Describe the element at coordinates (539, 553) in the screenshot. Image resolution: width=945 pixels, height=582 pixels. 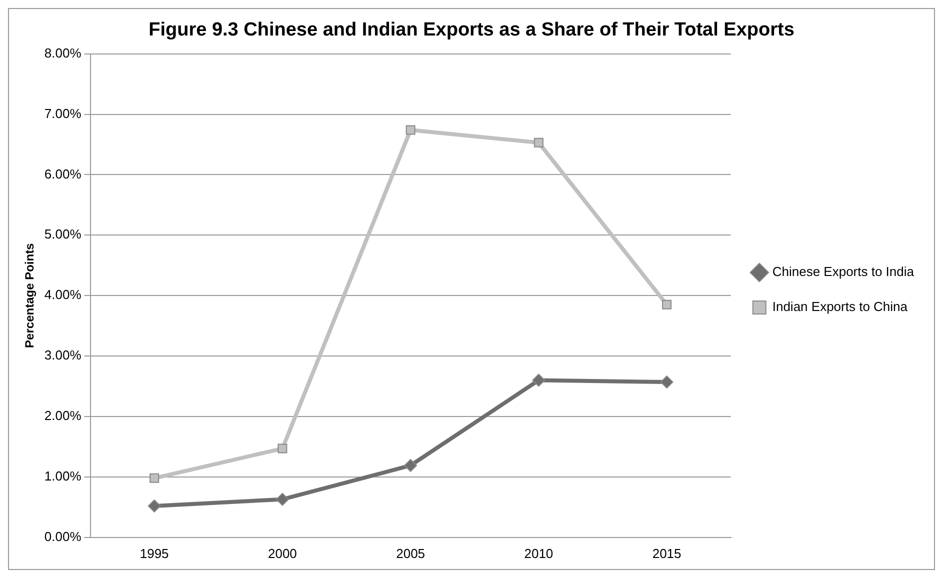
I see `x-tick-label: 2010` at that location.